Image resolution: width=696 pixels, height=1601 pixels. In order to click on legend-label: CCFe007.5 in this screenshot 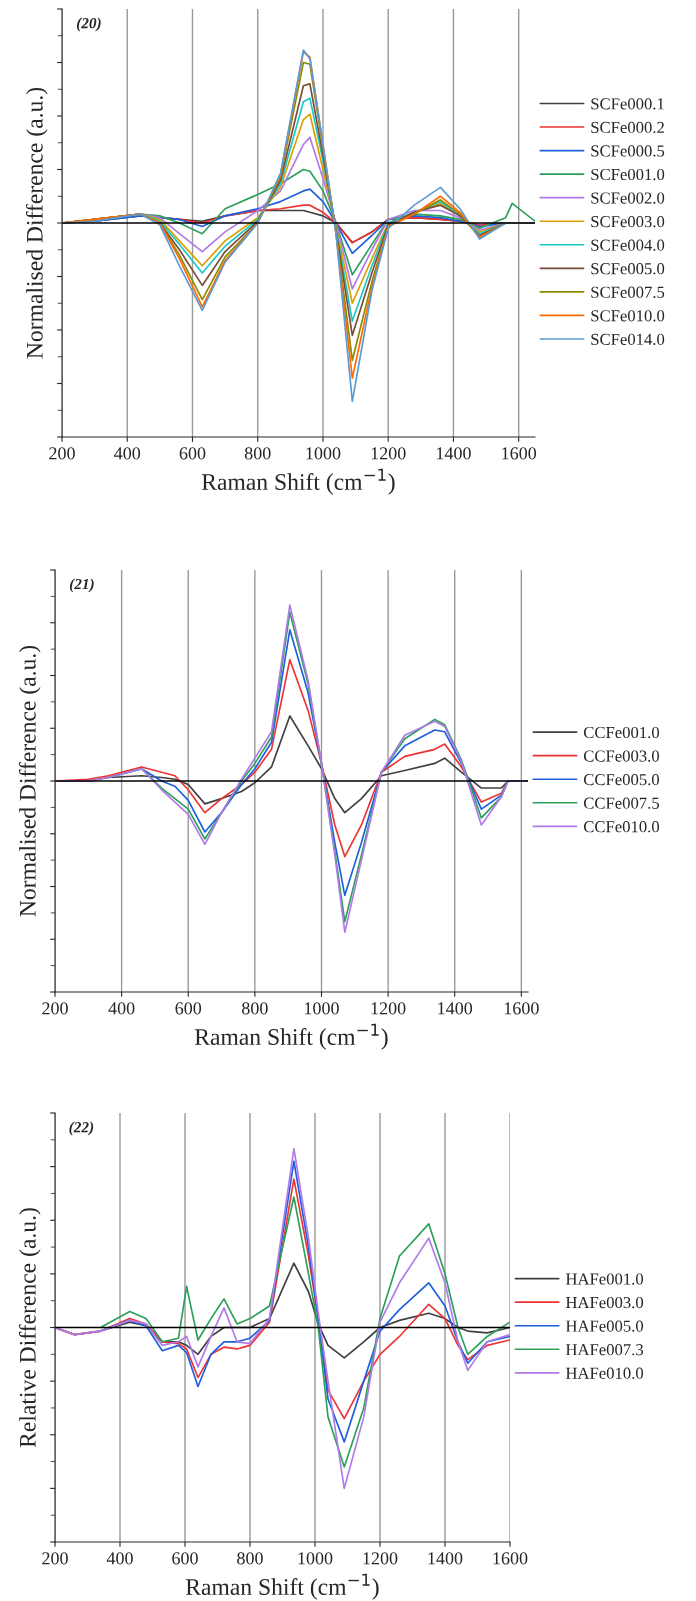, I will do `click(621, 803)`.